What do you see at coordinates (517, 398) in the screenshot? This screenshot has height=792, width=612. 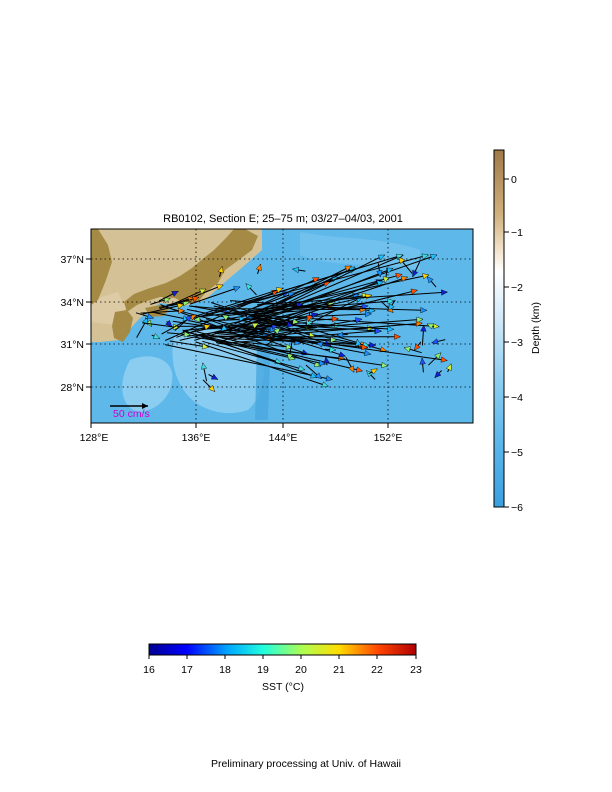 I see `depth-tick-label: −4` at bounding box center [517, 398].